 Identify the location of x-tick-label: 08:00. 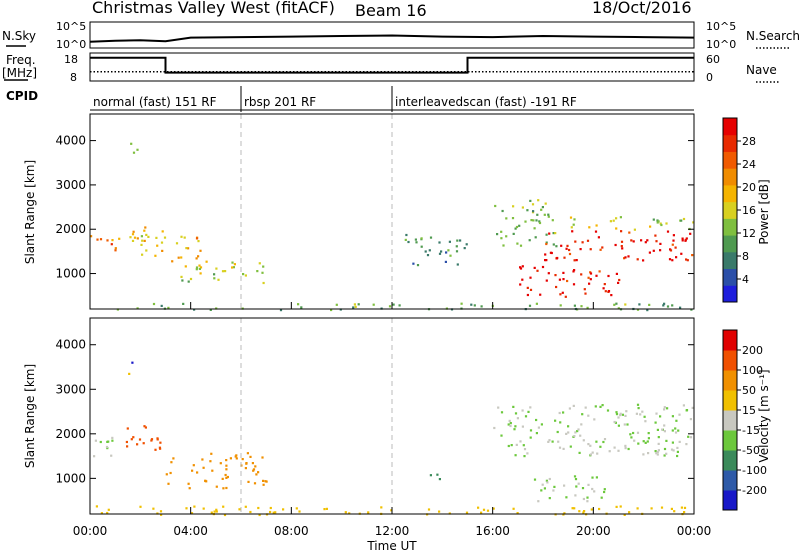
(291, 531).